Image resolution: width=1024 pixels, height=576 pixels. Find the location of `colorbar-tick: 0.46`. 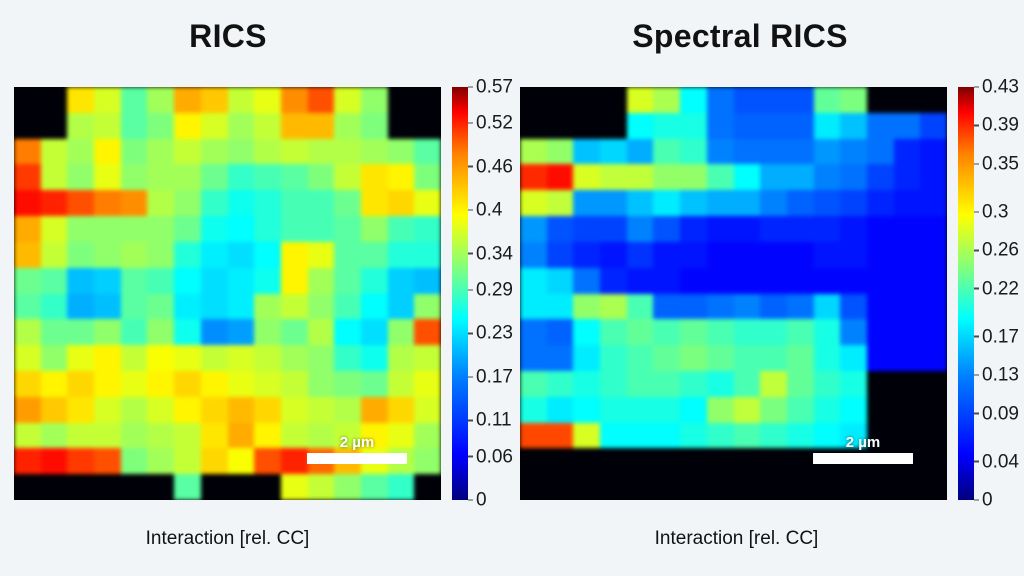

colorbar-tick: 0.46 is located at coordinates (490, 166).